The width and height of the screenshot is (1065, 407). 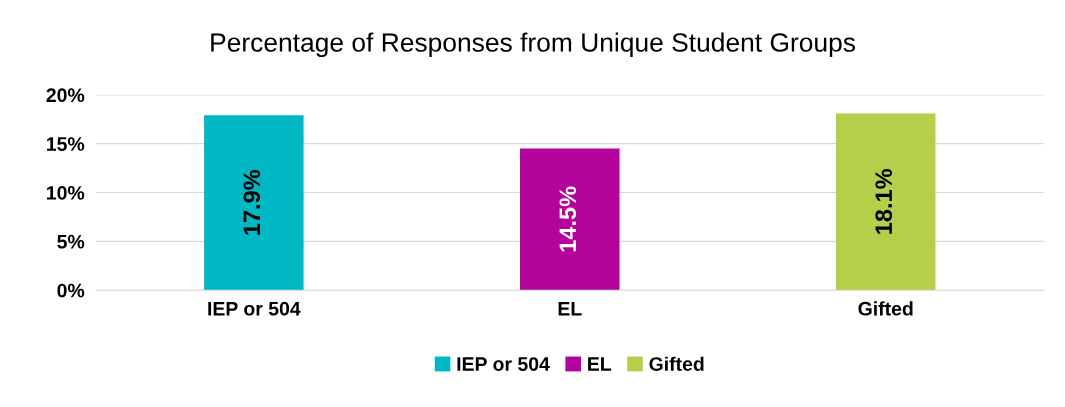 I want to click on legend-label: EL, so click(x=600, y=364).